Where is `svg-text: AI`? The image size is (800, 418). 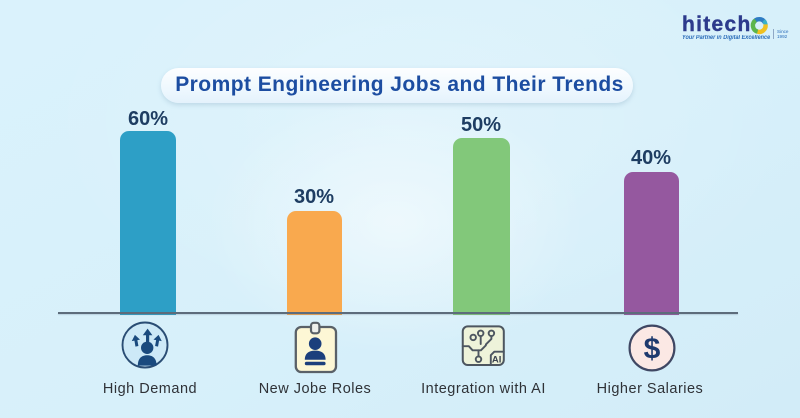
svg-text: AI is located at coordinates (497, 360).